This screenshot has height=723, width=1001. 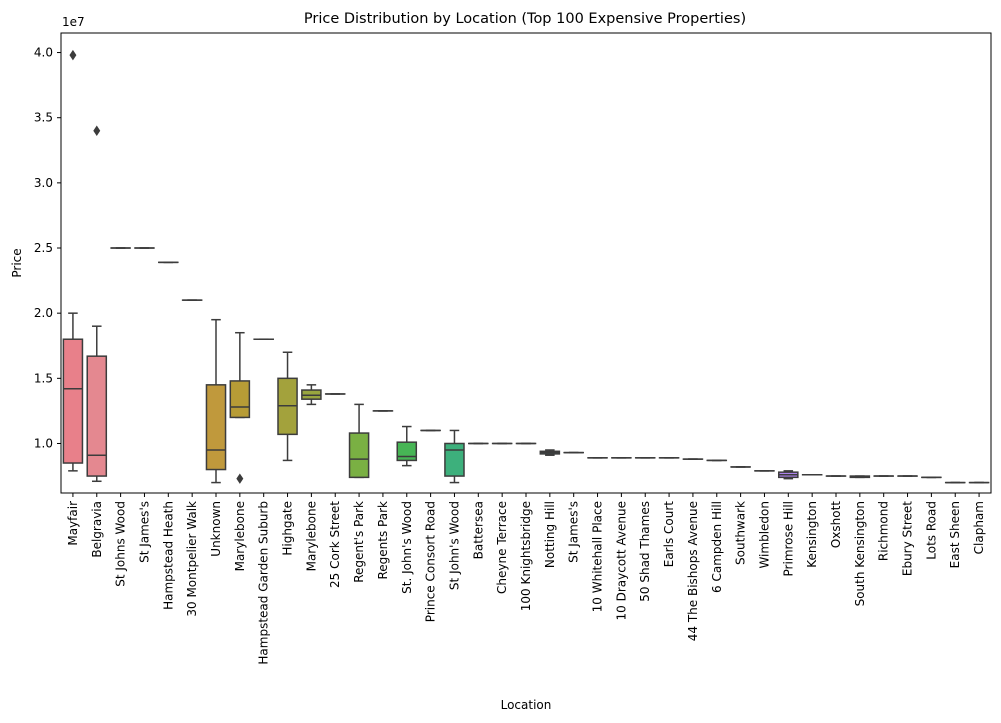 I want to click on x-tick-label: South Kensington, so click(x=860, y=553).